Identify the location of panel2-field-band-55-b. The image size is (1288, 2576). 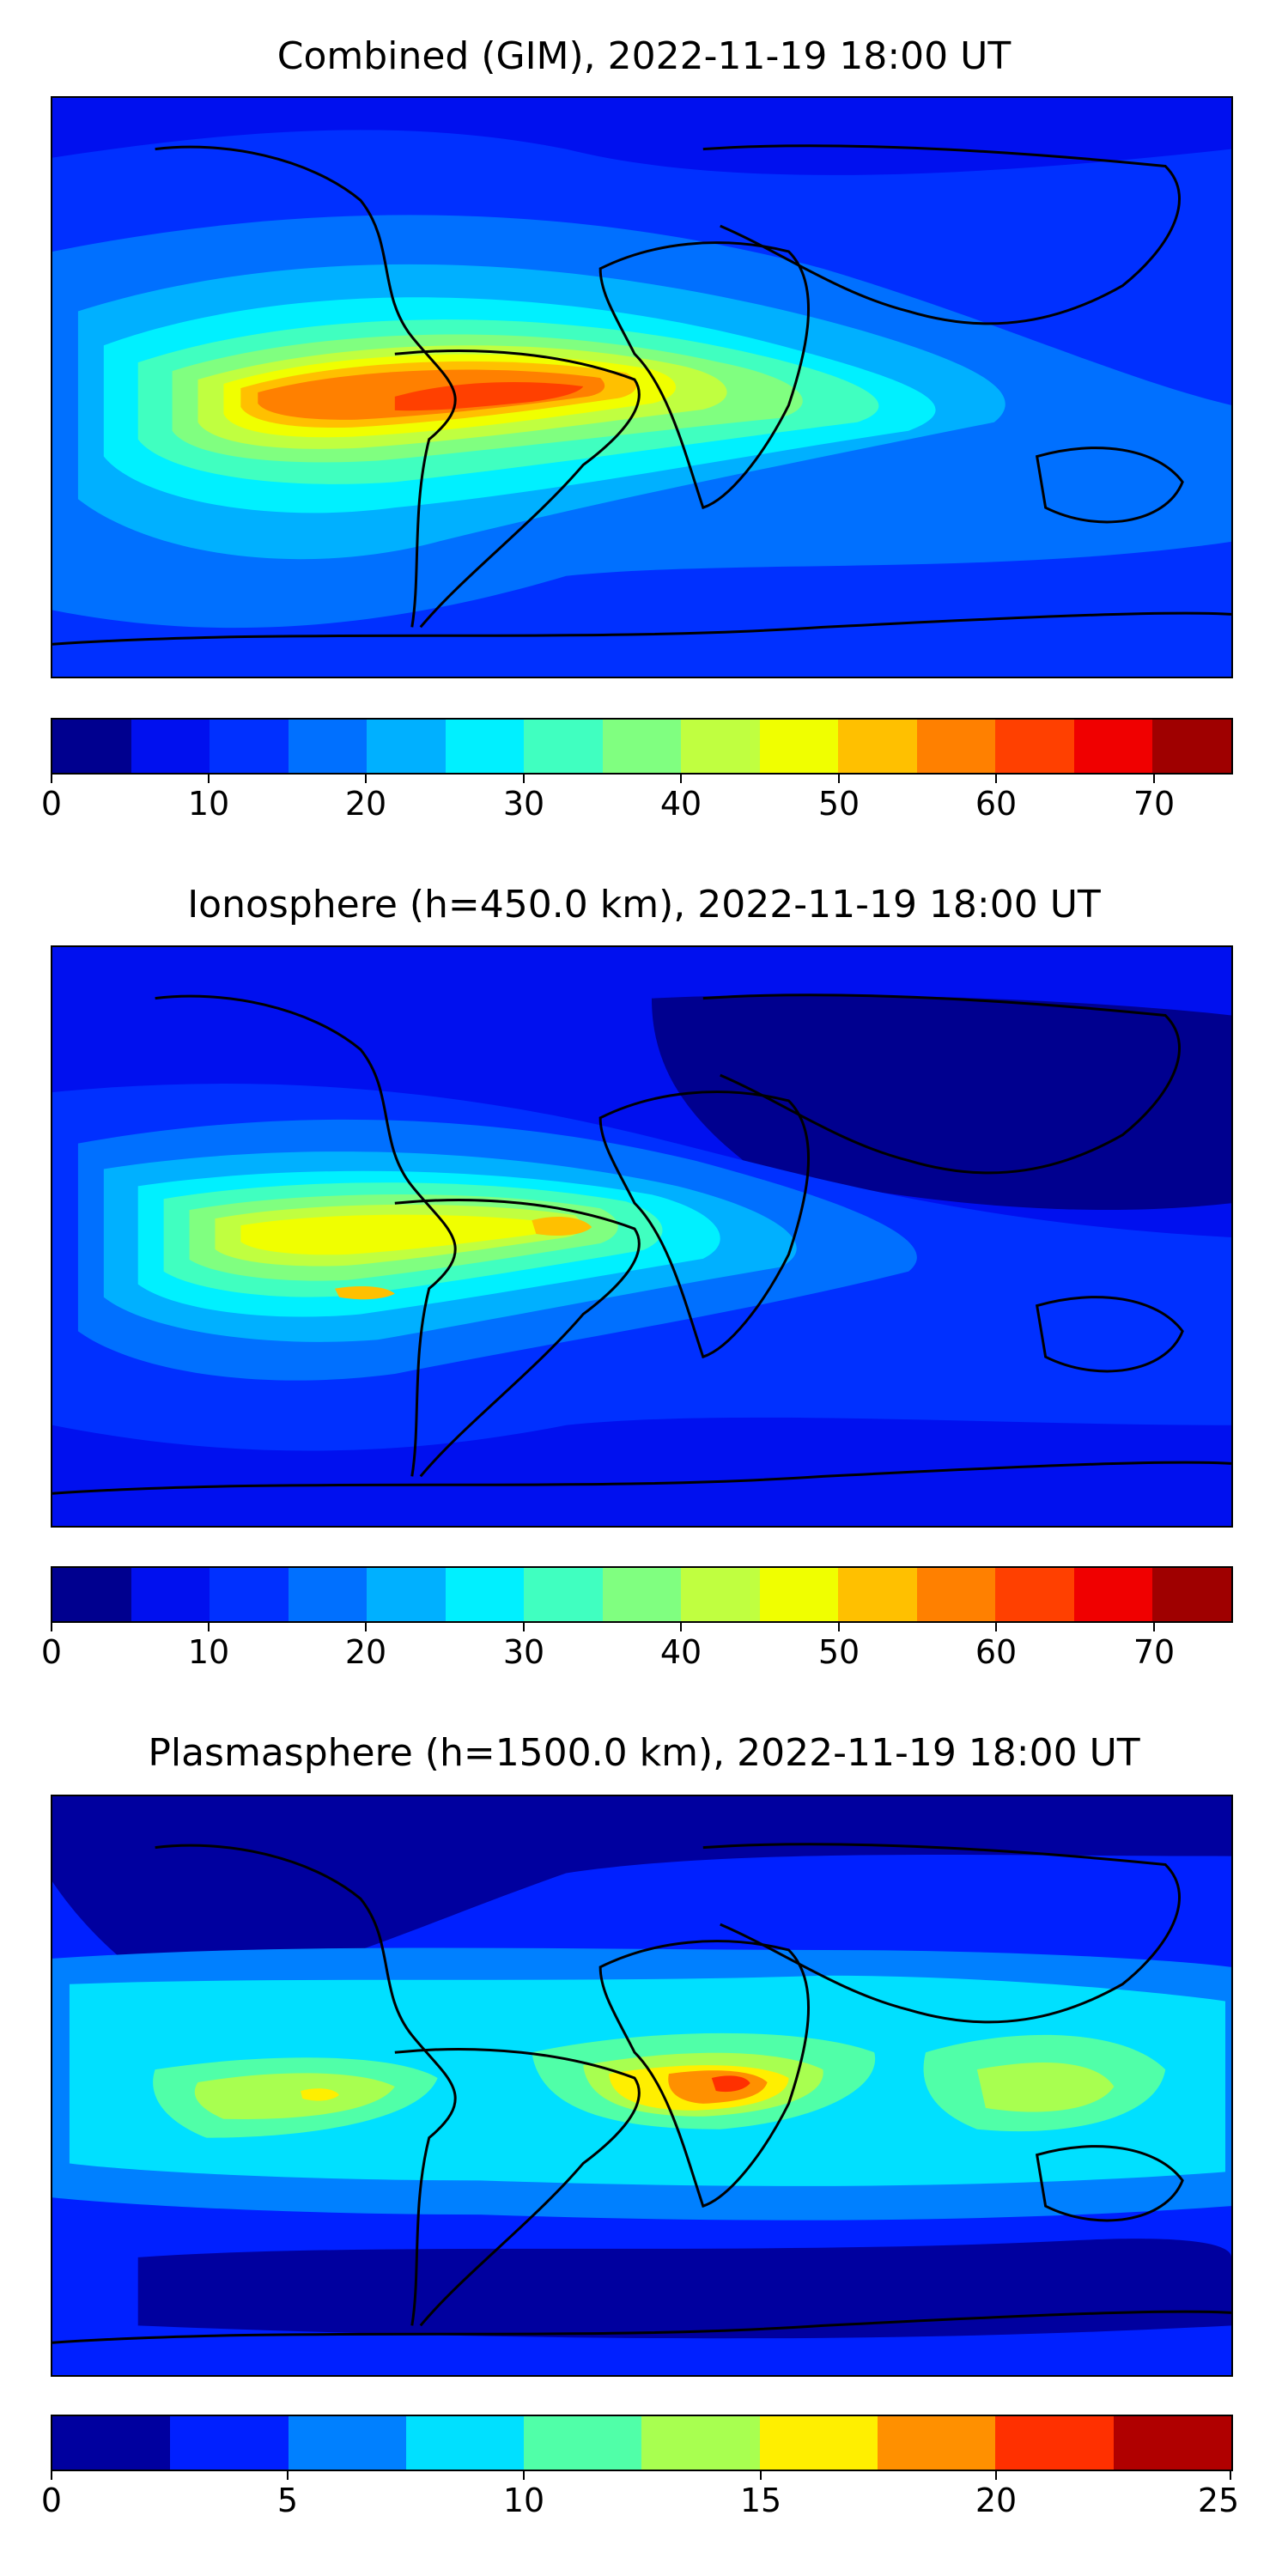
(365, 1292).